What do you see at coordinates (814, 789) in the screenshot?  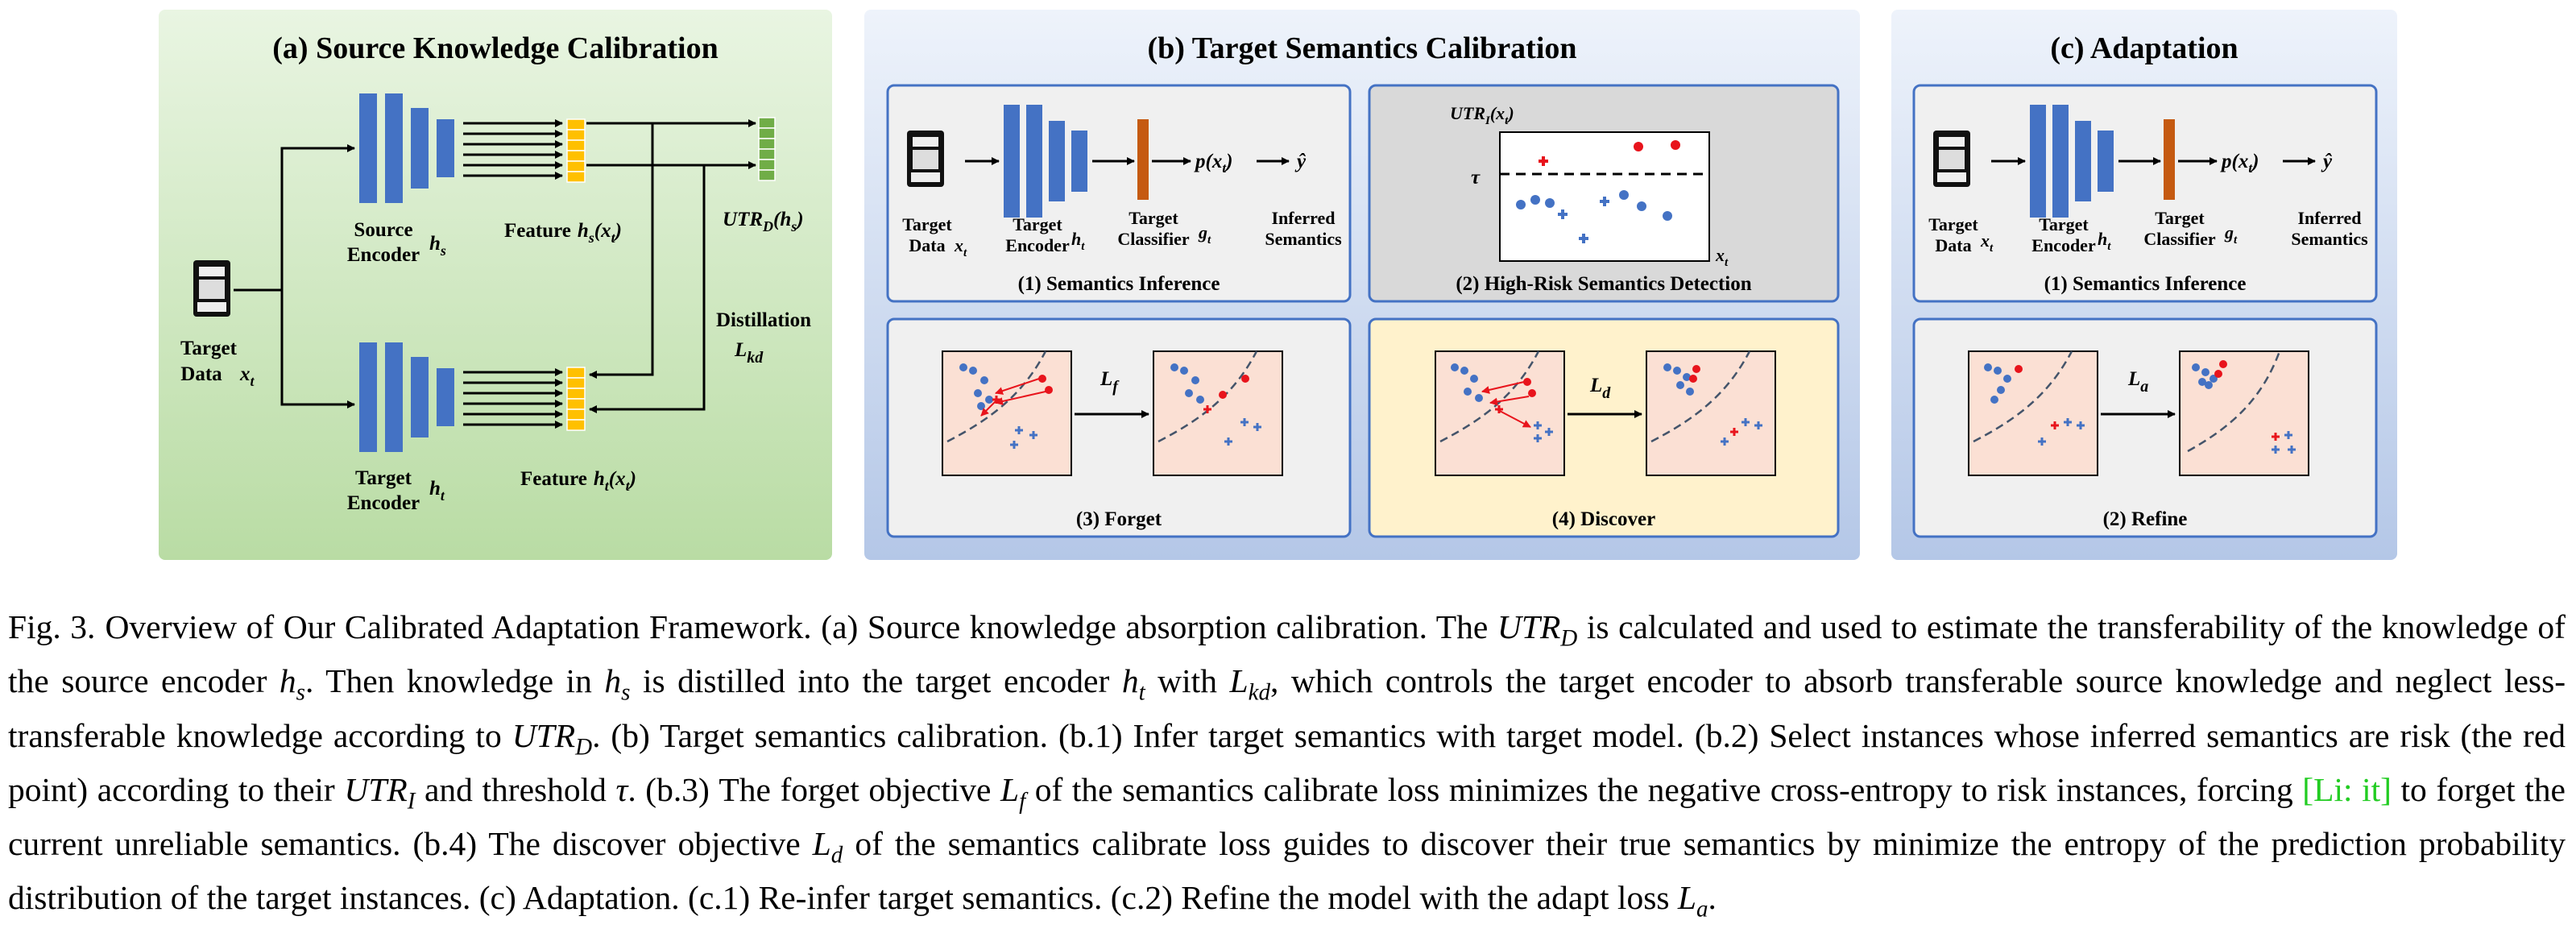 I see `caption-segment: . (b.3) The forget objective` at bounding box center [814, 789].